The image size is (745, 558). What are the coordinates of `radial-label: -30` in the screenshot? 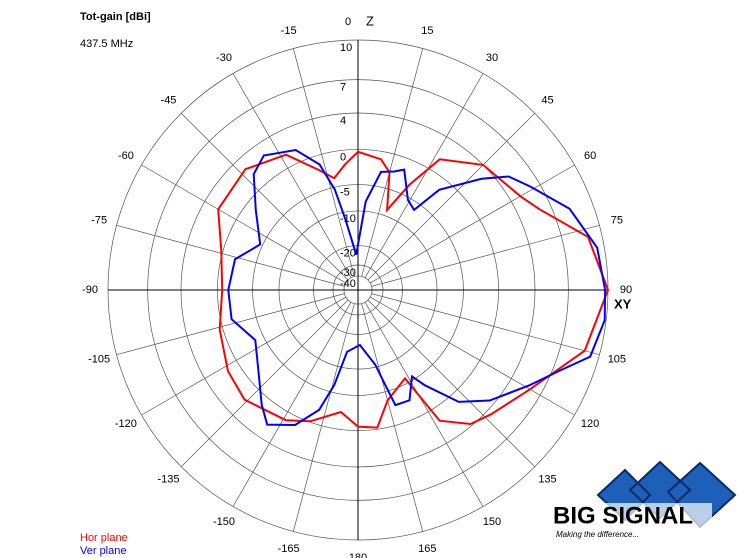 It's located at (348, 273).